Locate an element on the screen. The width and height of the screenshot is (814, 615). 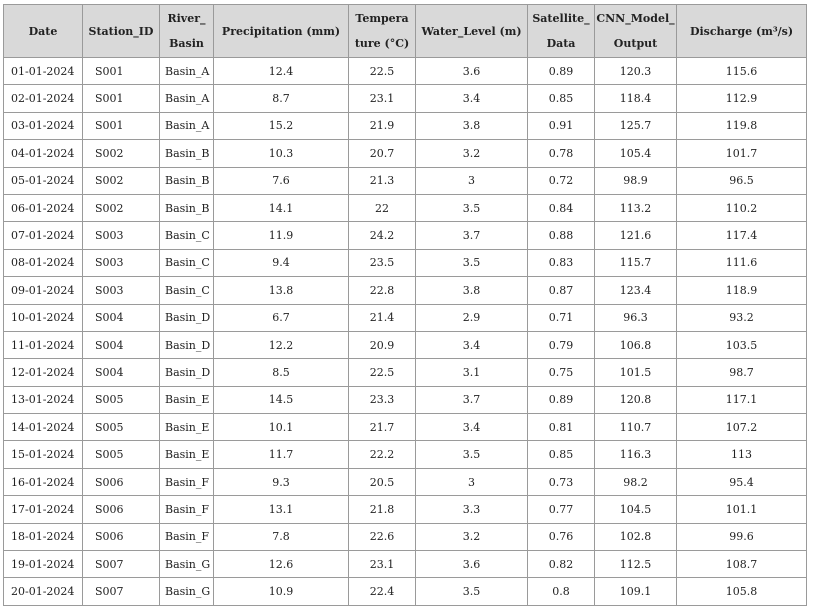
cell-discharge: 108.7 is located at coordinates (741, 564).